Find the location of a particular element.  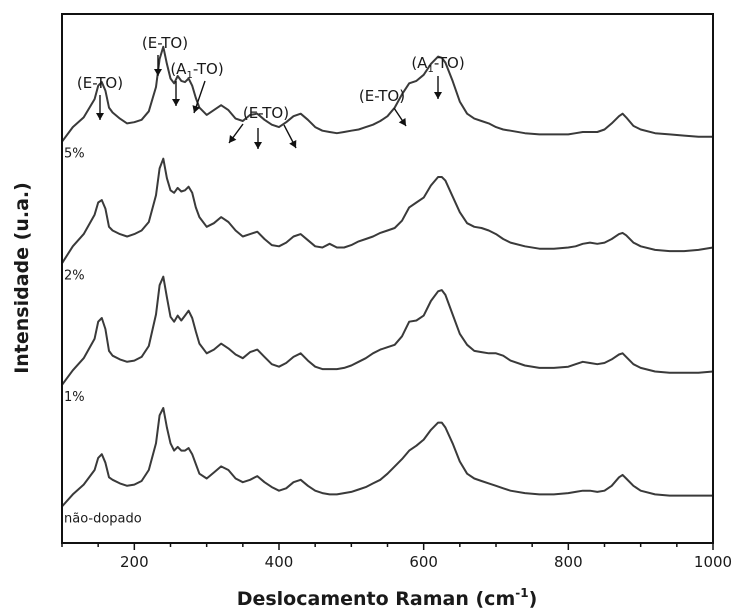

x-ticks: 200 400 600 800 1000 is located at coordinates (396, 557).